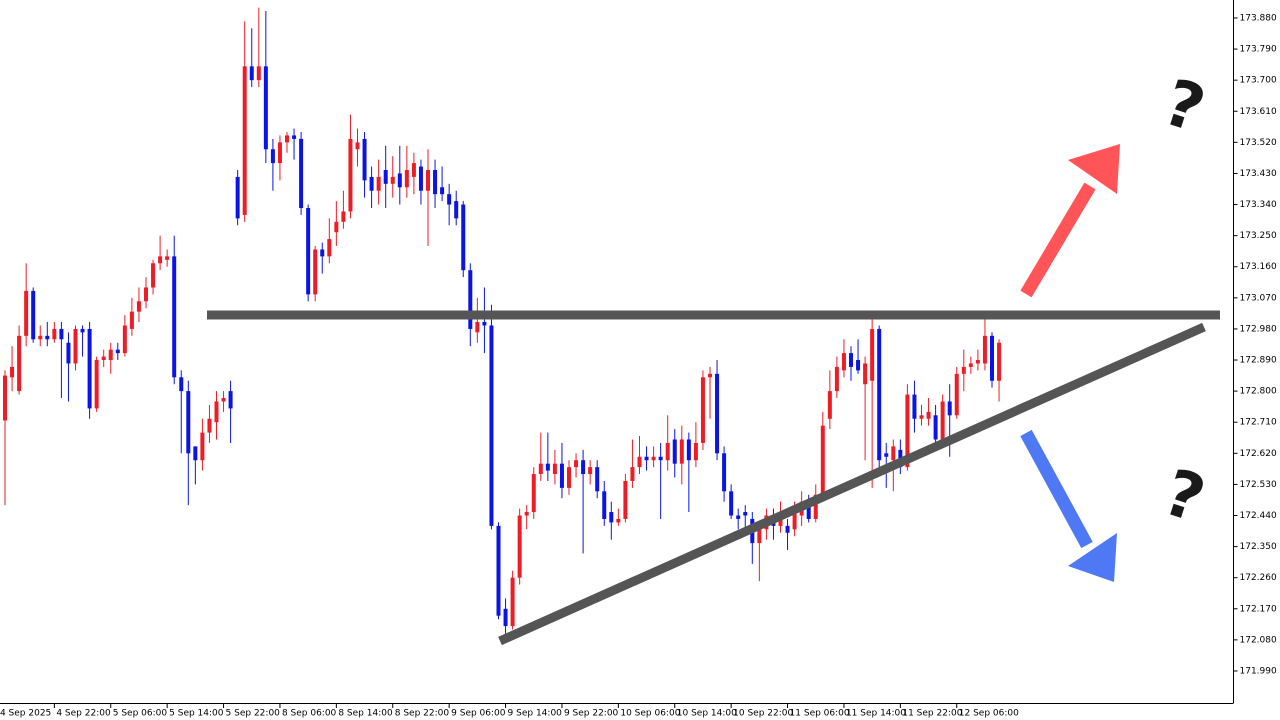 The image size is (1280, 720). What do you see at coordinates (309, 714) in the screenshot?
I see `x-tick-label: 8 Sep 06:00` at bounding box center [309, 714].